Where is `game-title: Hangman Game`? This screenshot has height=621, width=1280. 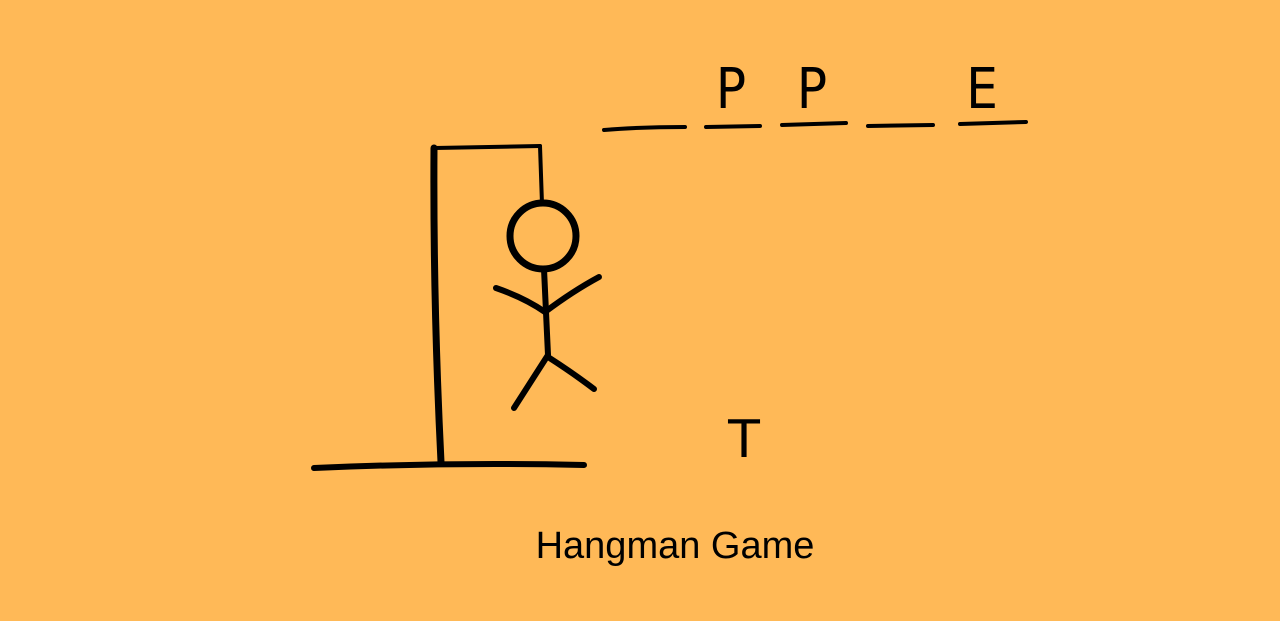
game-title: Hangman Game is located at coordinates (675, 546).